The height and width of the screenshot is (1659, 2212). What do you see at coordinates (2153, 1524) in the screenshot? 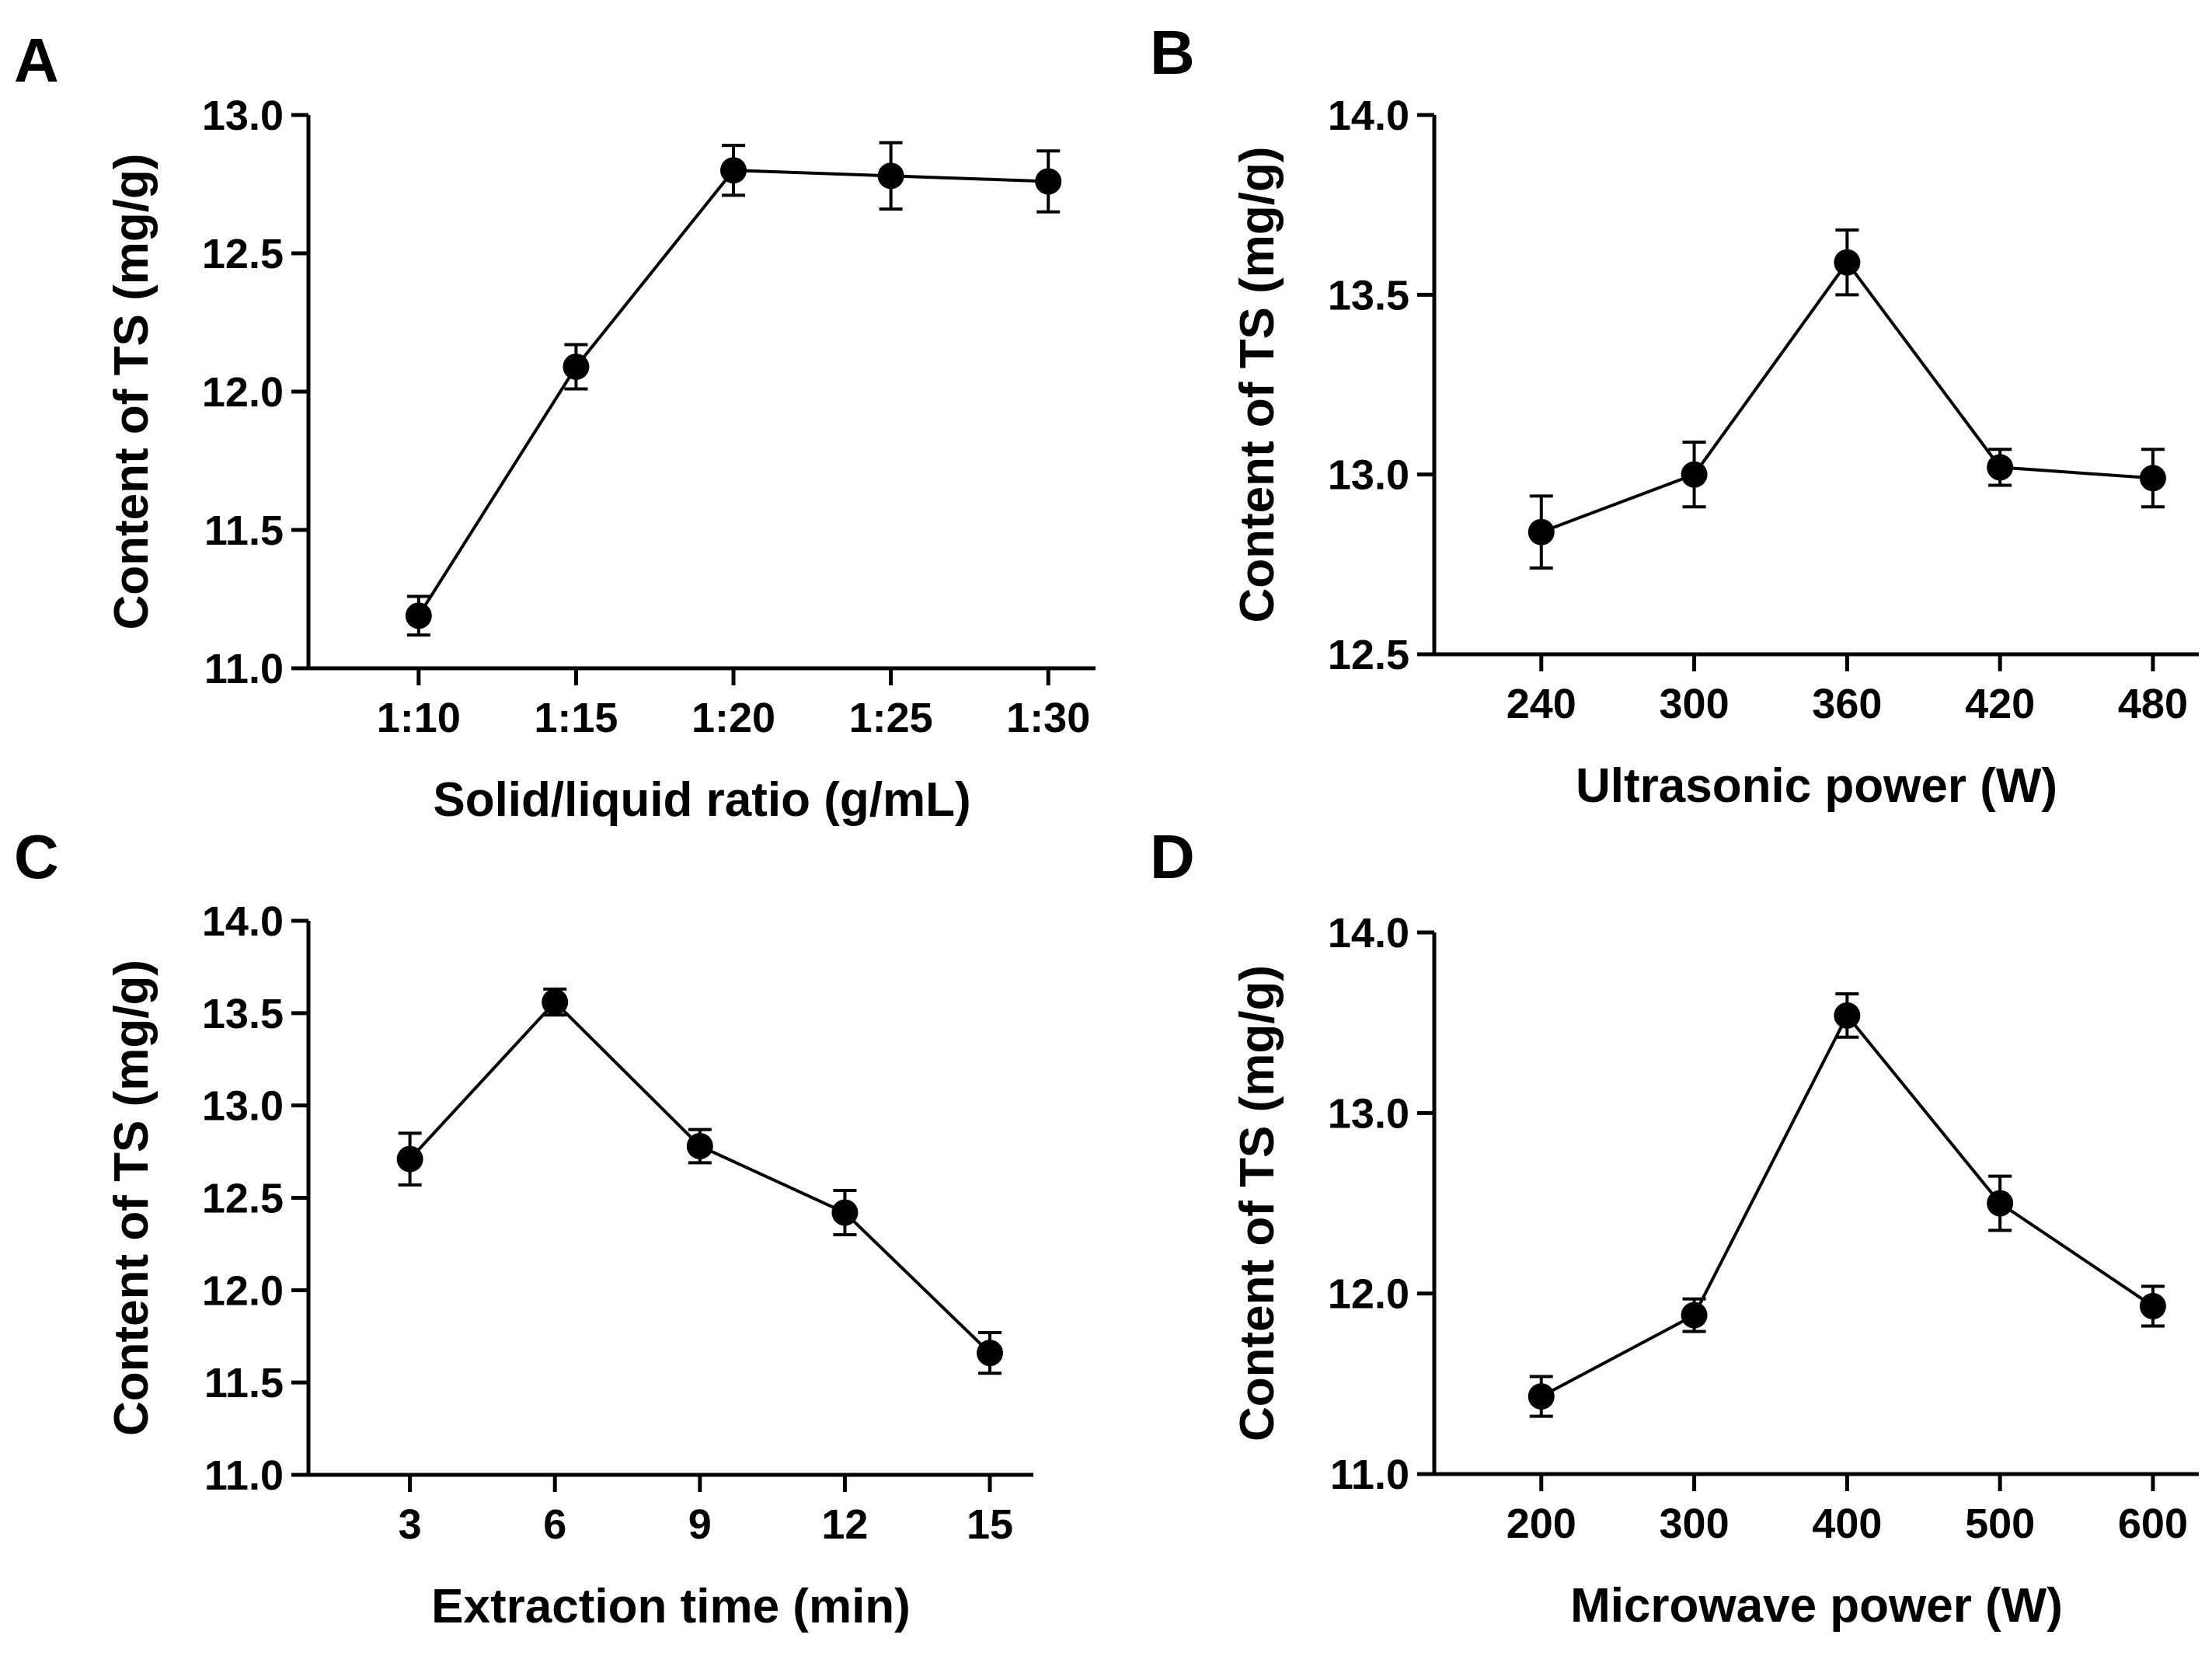
I see `x-tick-label: 600` at bounding box center [2153, 1524].